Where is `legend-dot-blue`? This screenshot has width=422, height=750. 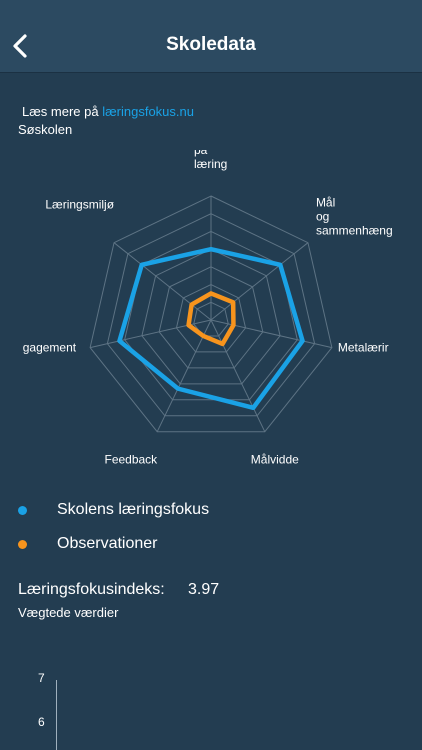 legend-dot-blue is located at coordinates (22, 510).